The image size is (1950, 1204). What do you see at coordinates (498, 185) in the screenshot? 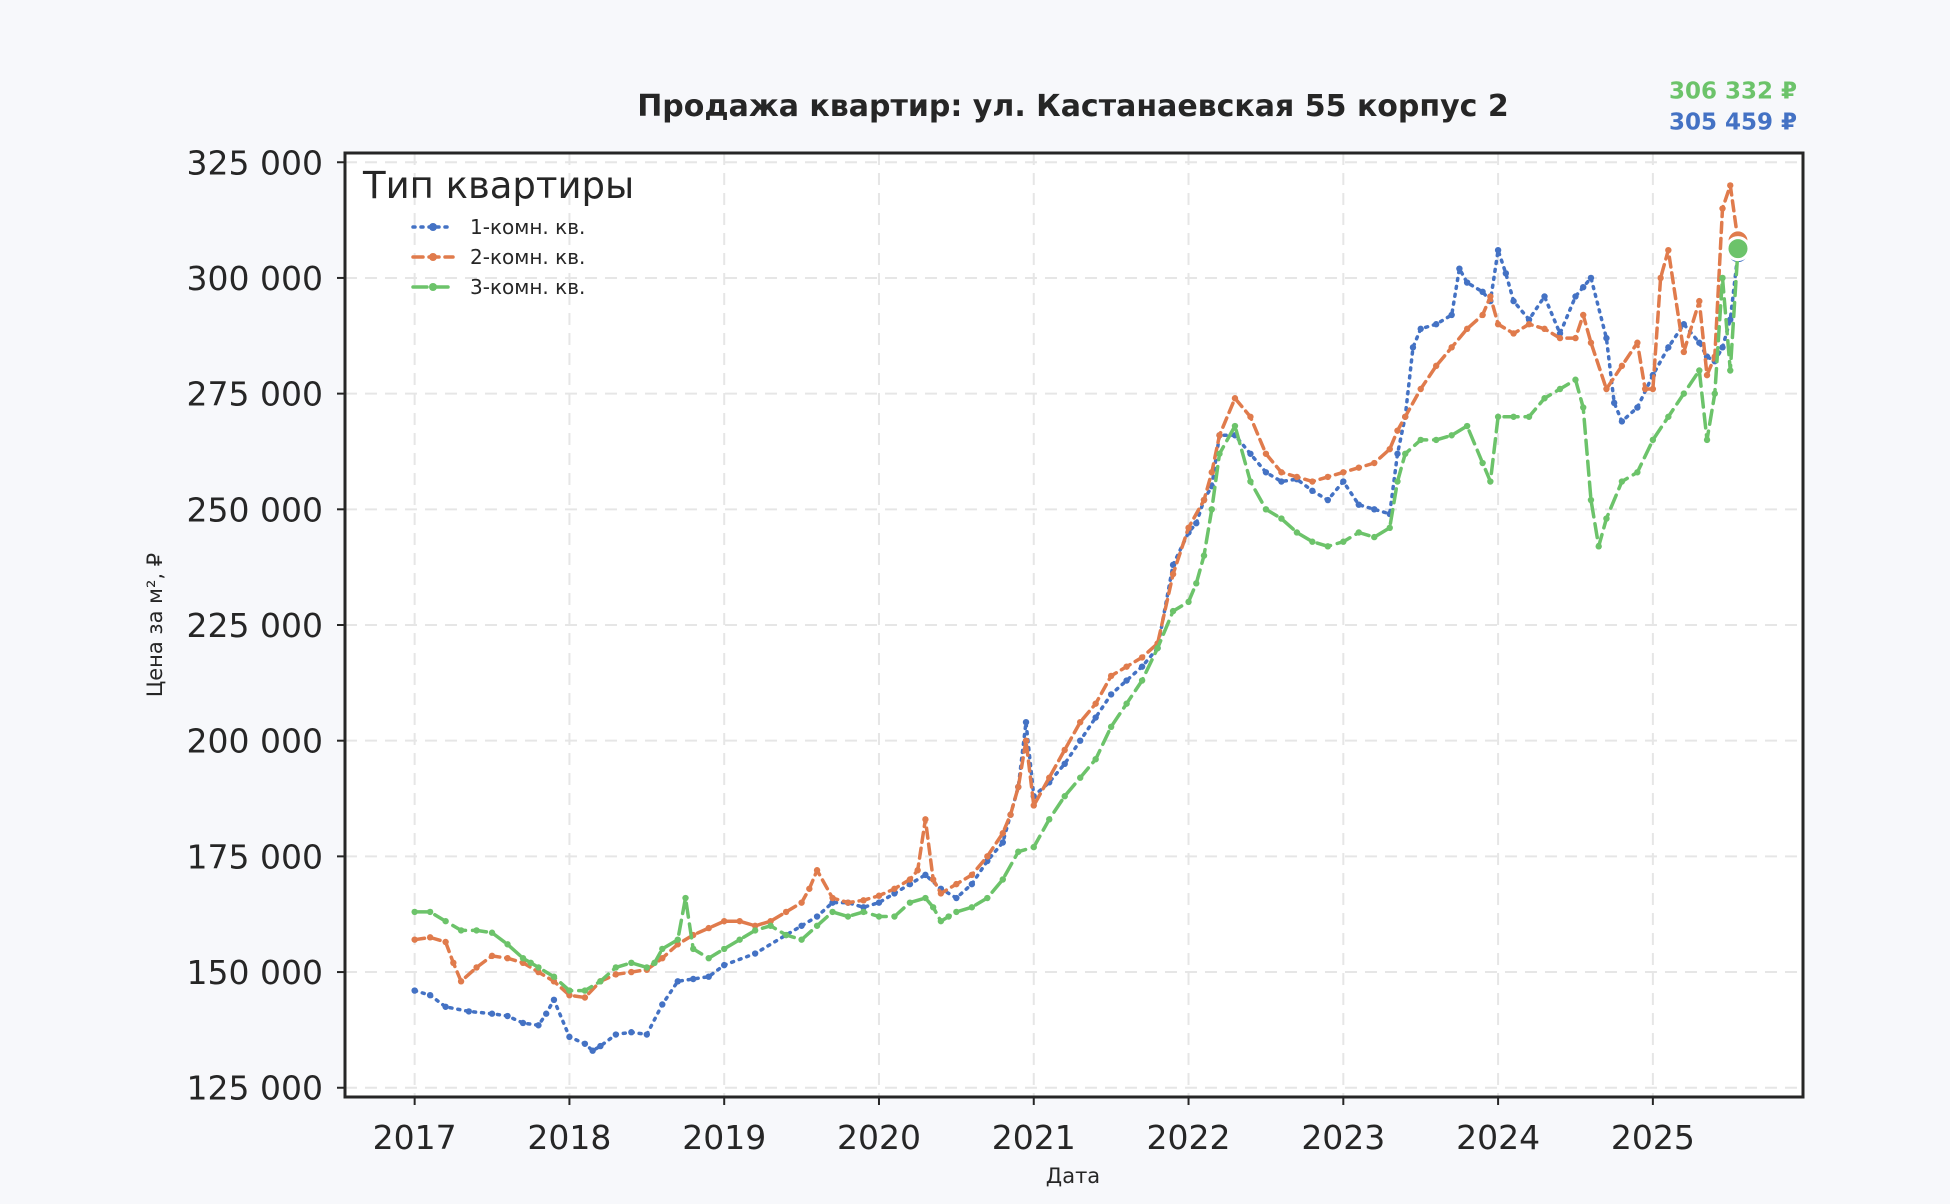
I see `legend-title: Тип квартиры` at bounding box center [498, 185].